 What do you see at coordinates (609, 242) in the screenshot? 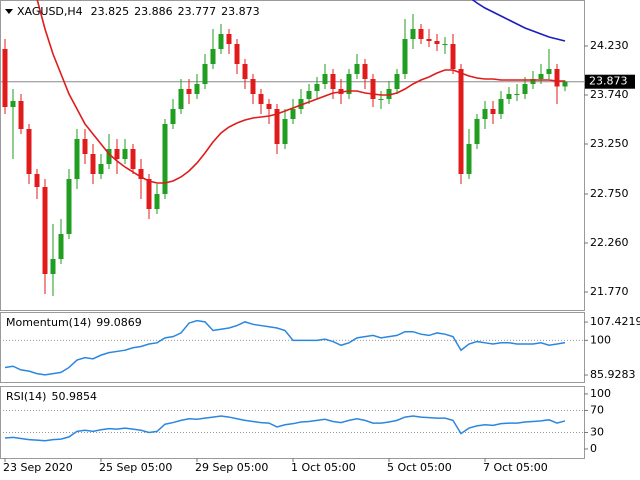
I see `y-tick-label: 22.260` at bounding box center [609, 242].